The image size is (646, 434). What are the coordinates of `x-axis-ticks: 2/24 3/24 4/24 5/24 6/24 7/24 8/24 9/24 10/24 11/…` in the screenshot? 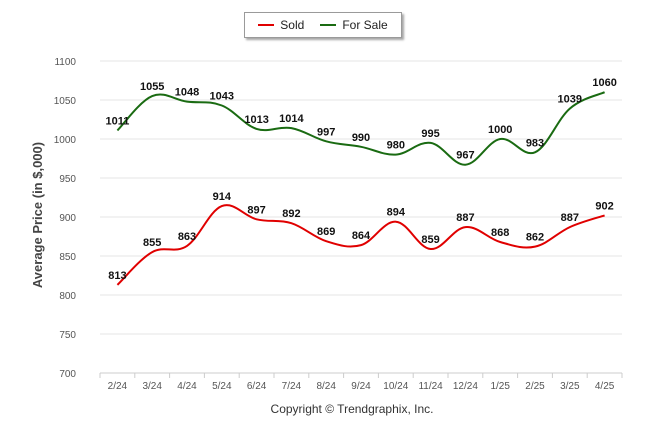 It's located at (361, 382).